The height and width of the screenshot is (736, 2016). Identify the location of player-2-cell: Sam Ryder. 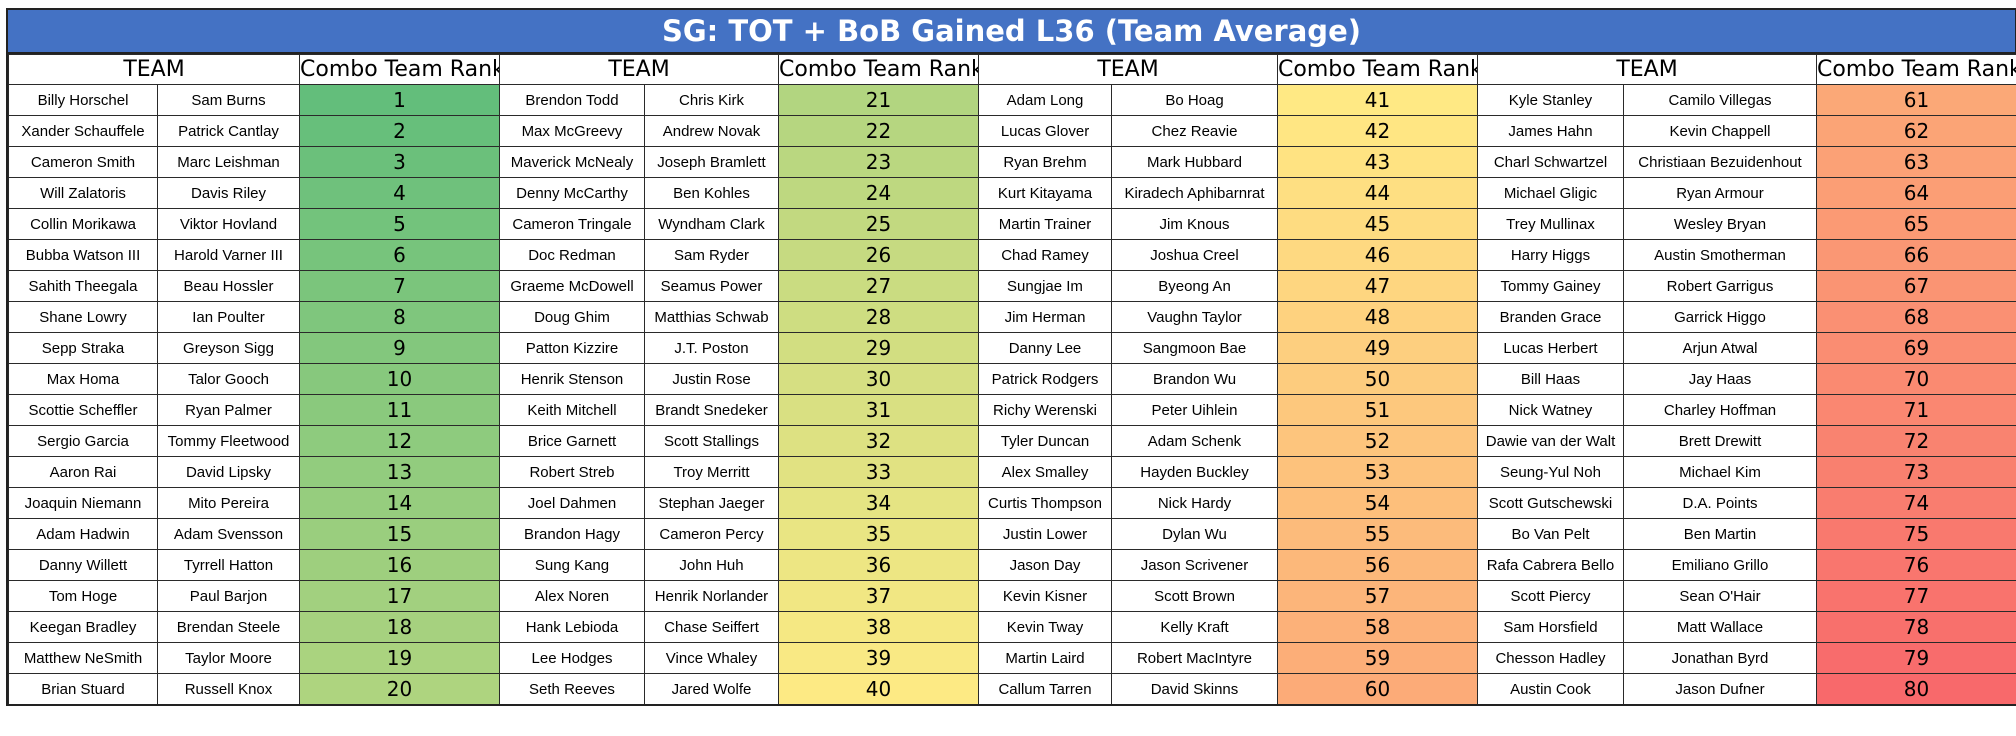
(711, 255).